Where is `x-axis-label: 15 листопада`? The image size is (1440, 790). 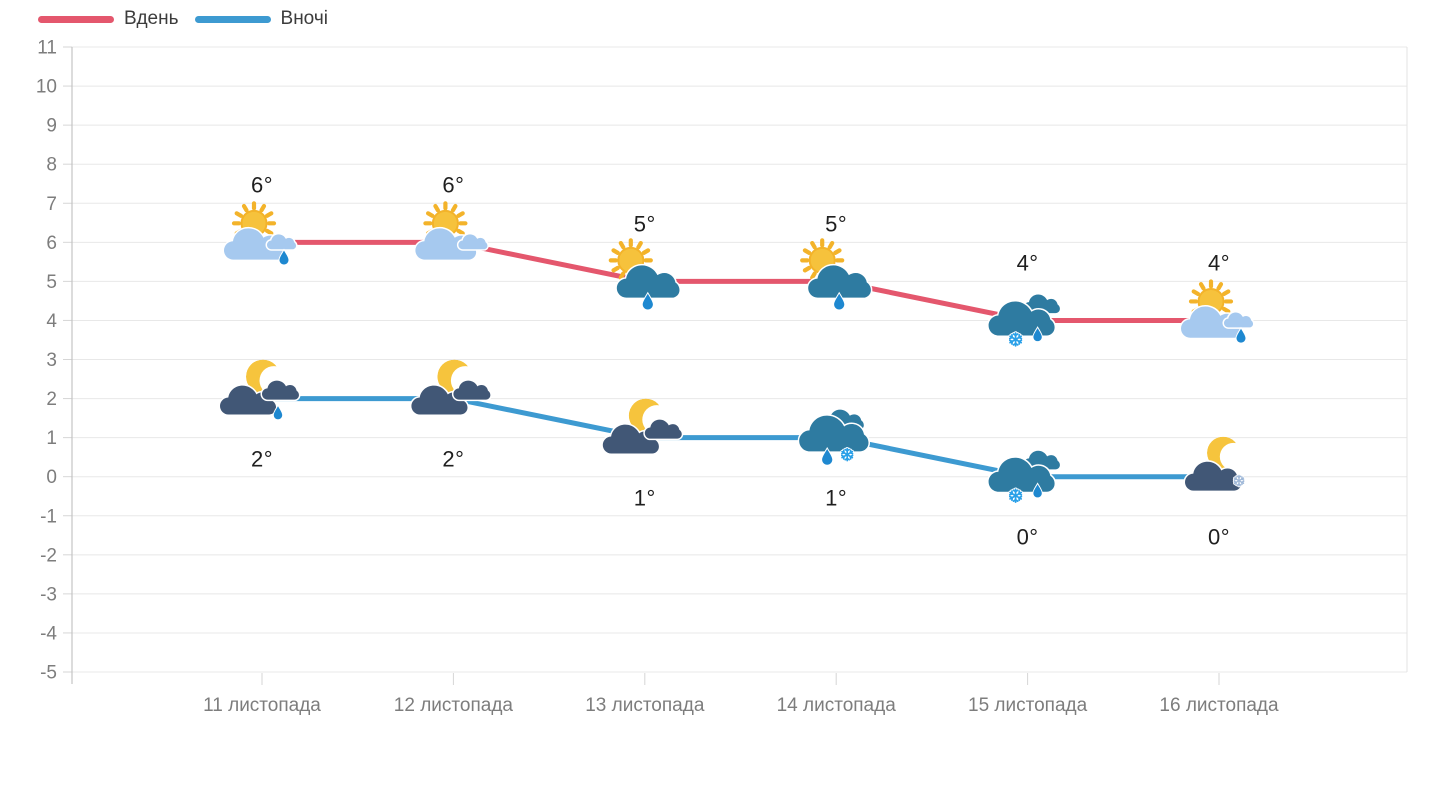 x-axis-label: 15 листопада is located at coordinates (1028, 705).